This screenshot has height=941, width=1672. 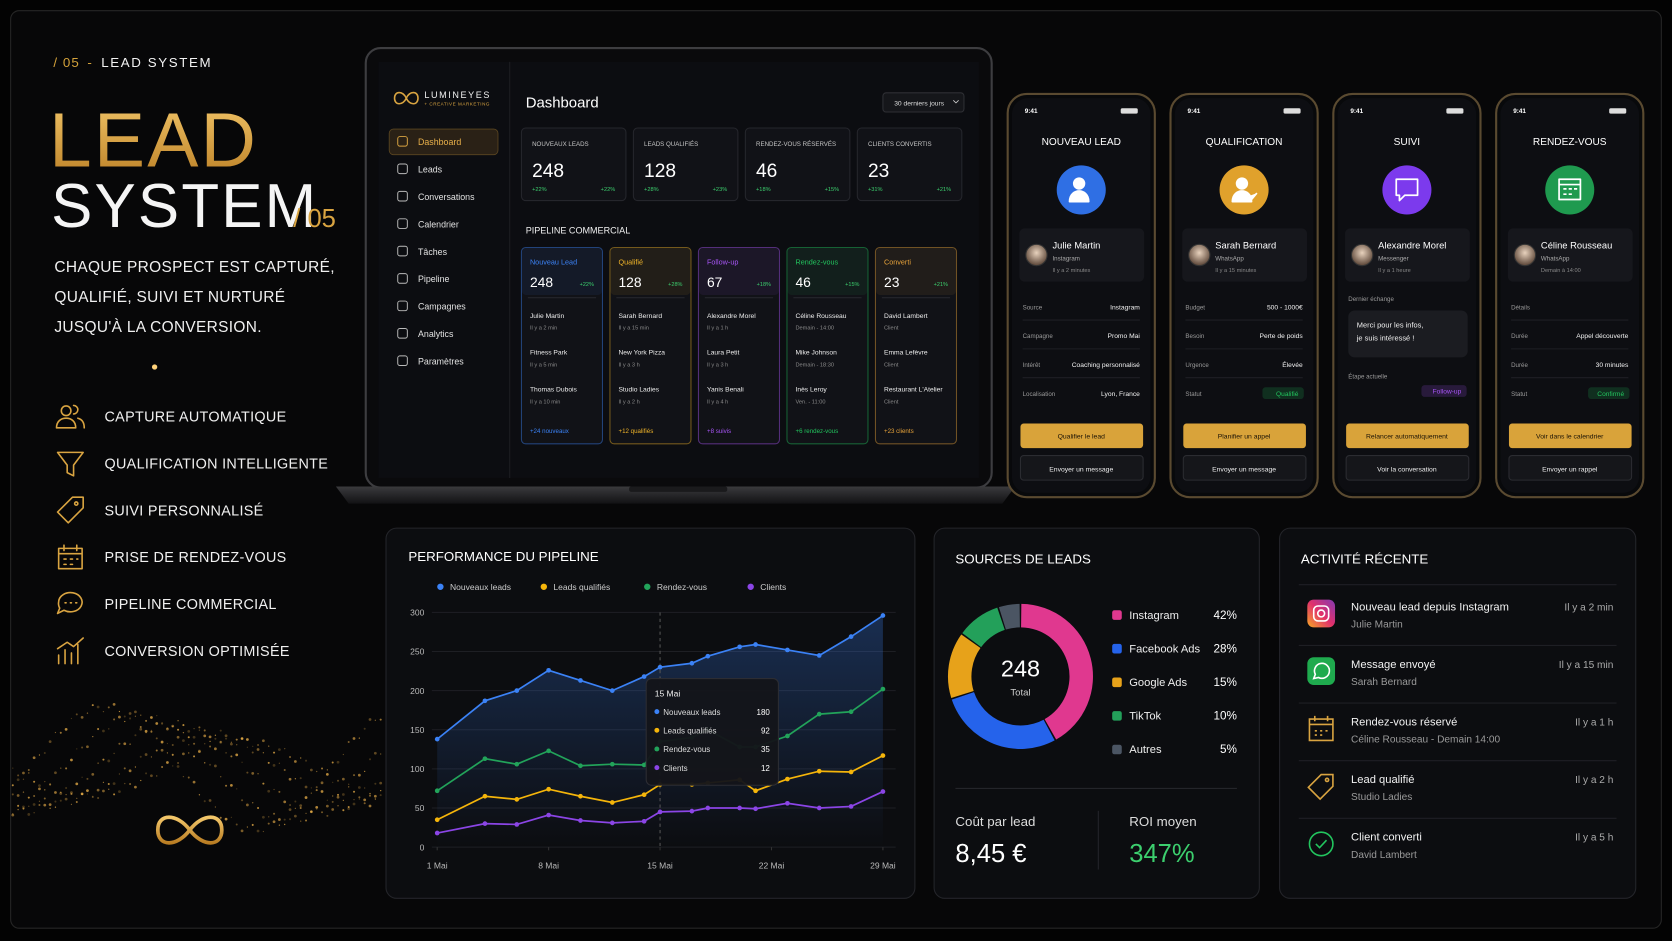 I want to click on nav-item: Analytics, so click(x=425, y=333).